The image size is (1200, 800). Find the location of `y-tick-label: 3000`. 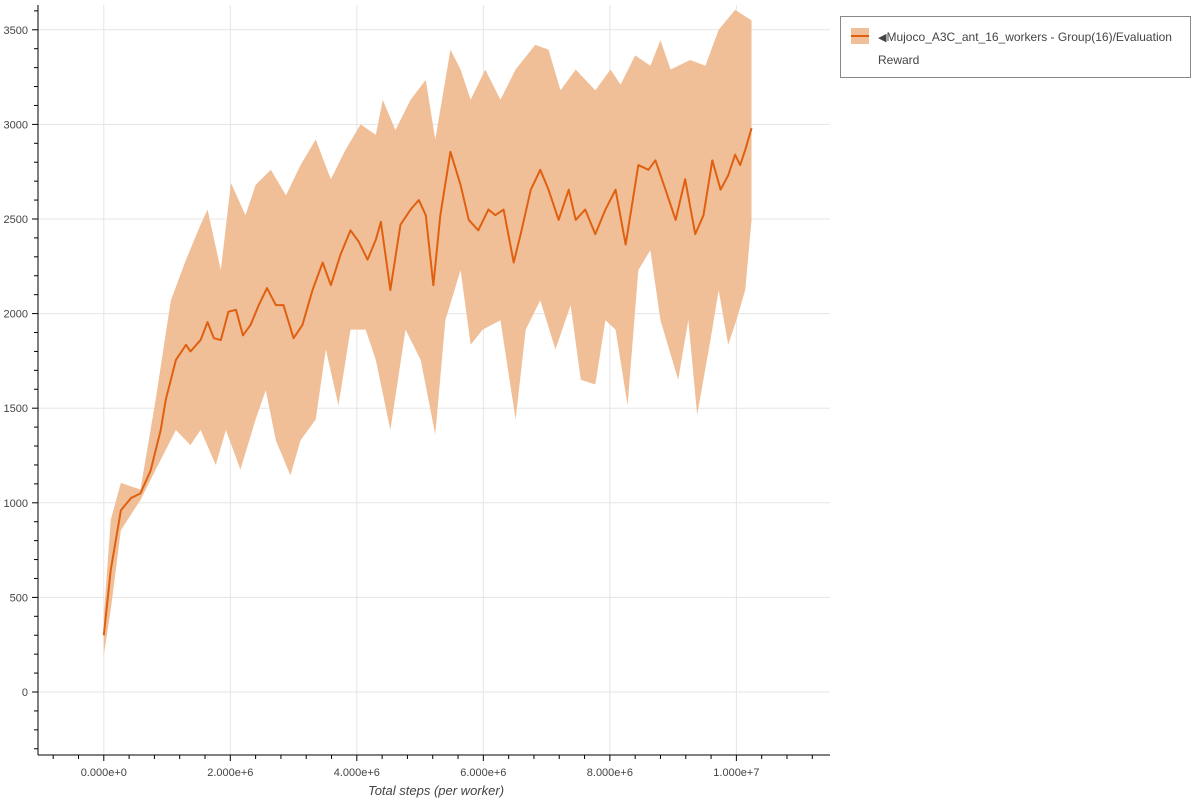

y-tick-label: 3000 is located at coordinates (16, 125).